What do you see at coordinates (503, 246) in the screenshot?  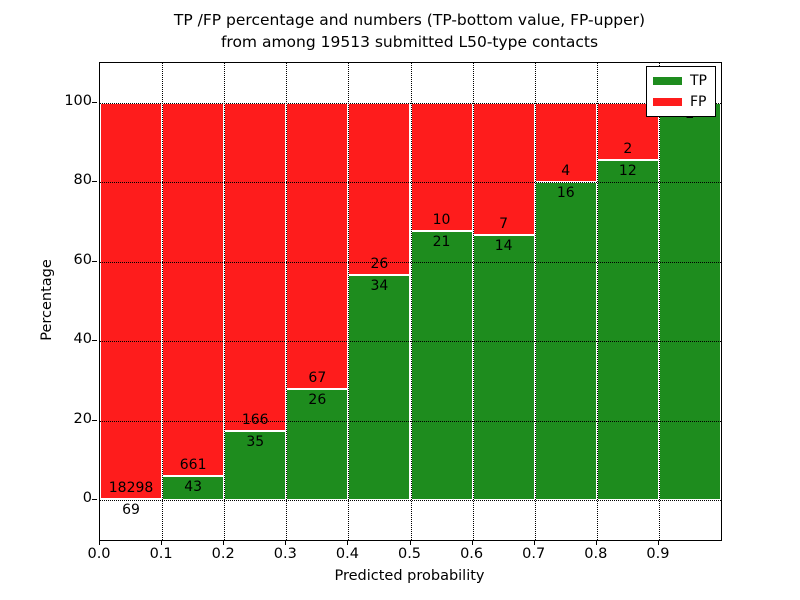 I see `tp-count-label: 14` at bounding box center [503, 246].